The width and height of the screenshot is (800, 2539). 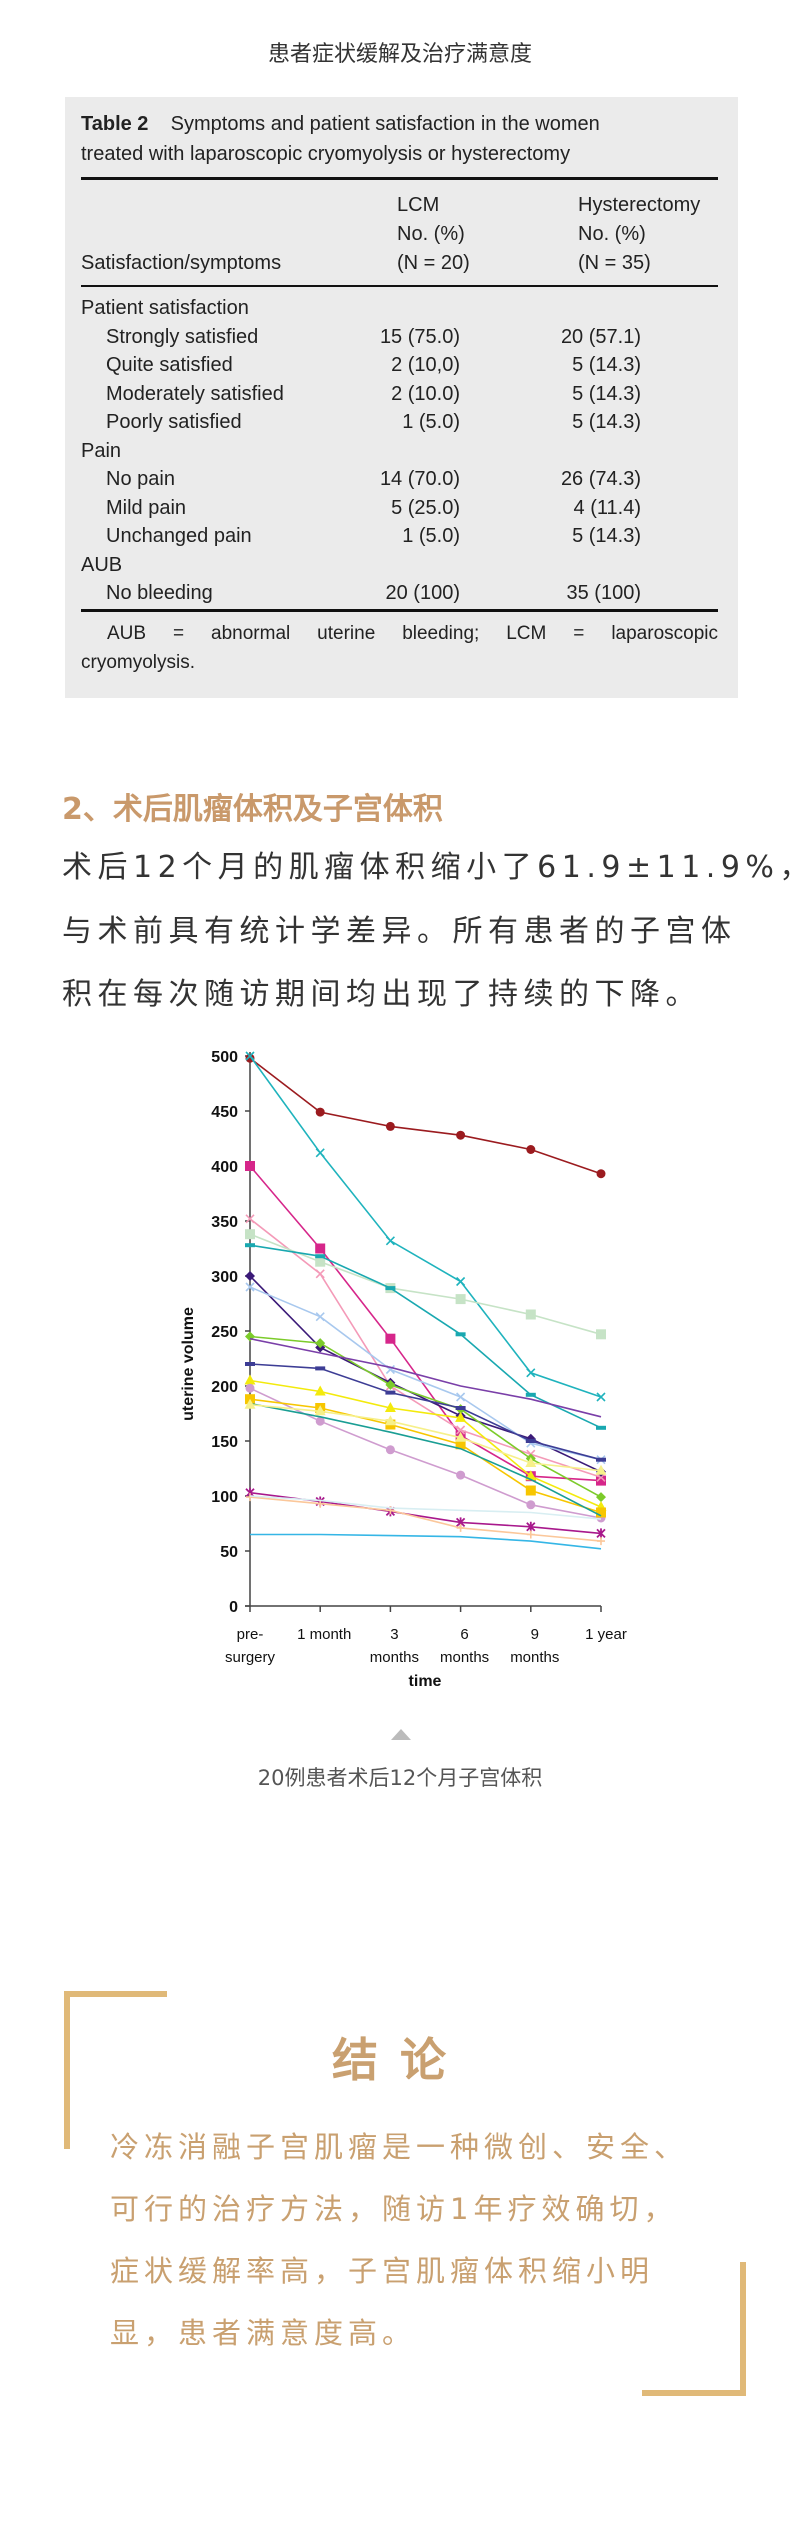 I want to click on header-lcm-2: No. (%), so click(x=431, y=234).